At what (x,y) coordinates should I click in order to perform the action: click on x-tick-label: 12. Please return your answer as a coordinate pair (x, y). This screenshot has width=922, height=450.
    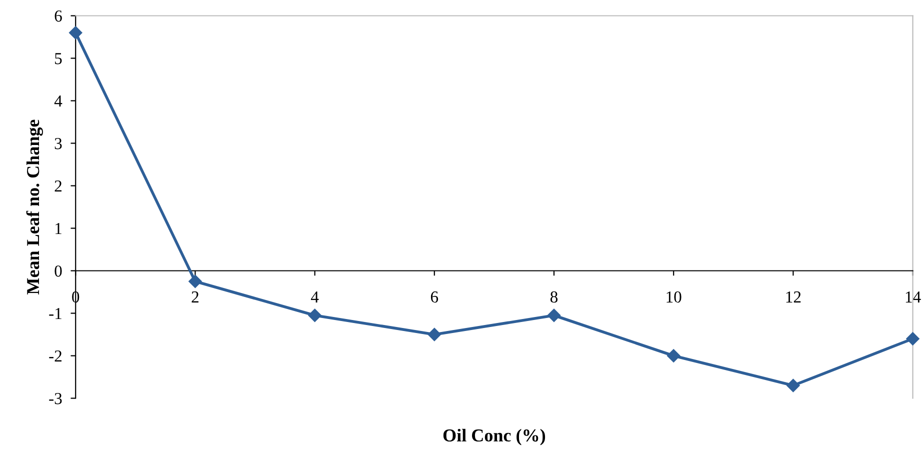
    Looking at the image, I should click on (793, 296).